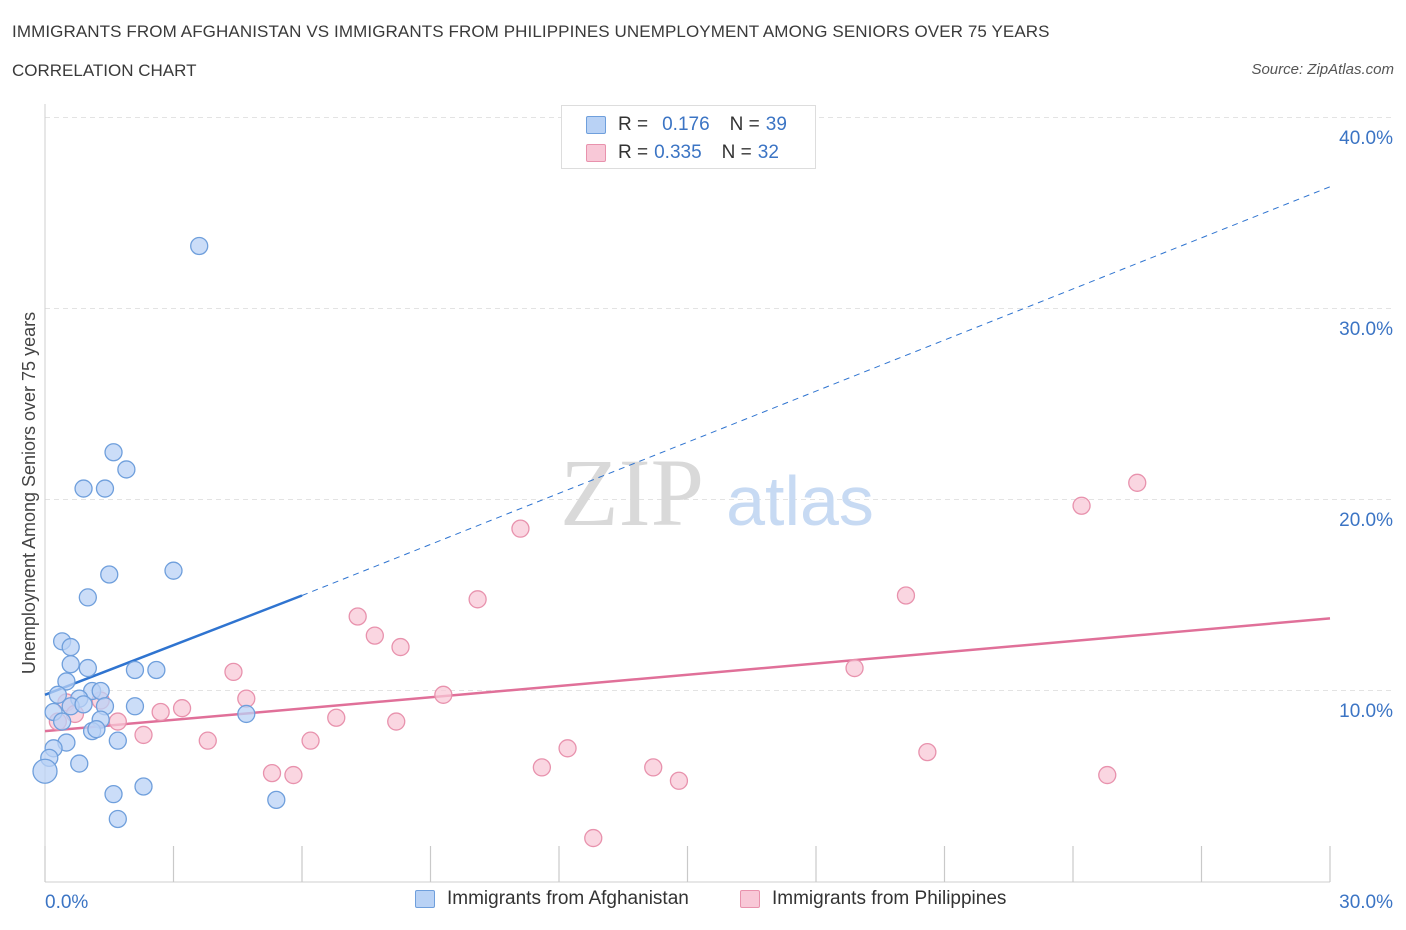  Describe the element at coordinates (687, 675) in the screenshot. I see `philippines-trend-line` at that location.